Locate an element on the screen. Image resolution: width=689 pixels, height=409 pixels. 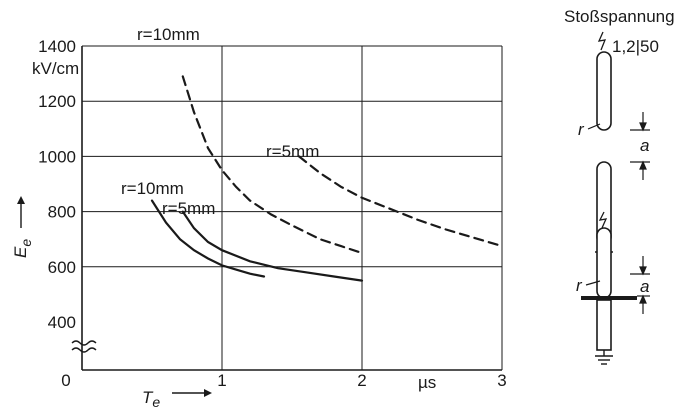
lower-radius-arrow is located at coordinates (593, 283).